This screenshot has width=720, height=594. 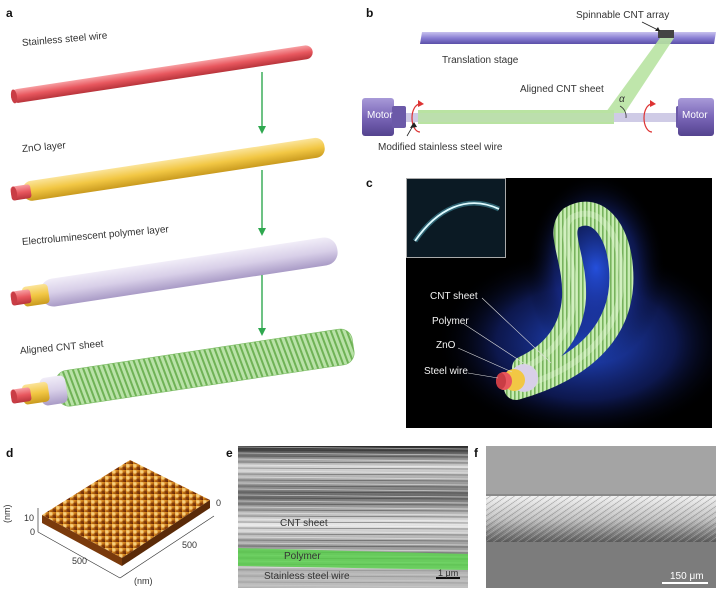 What do you see at coordinates (380, 115) in the screenshot?
I see `label-motor-left: Motor` at bounding box center [380, 115].